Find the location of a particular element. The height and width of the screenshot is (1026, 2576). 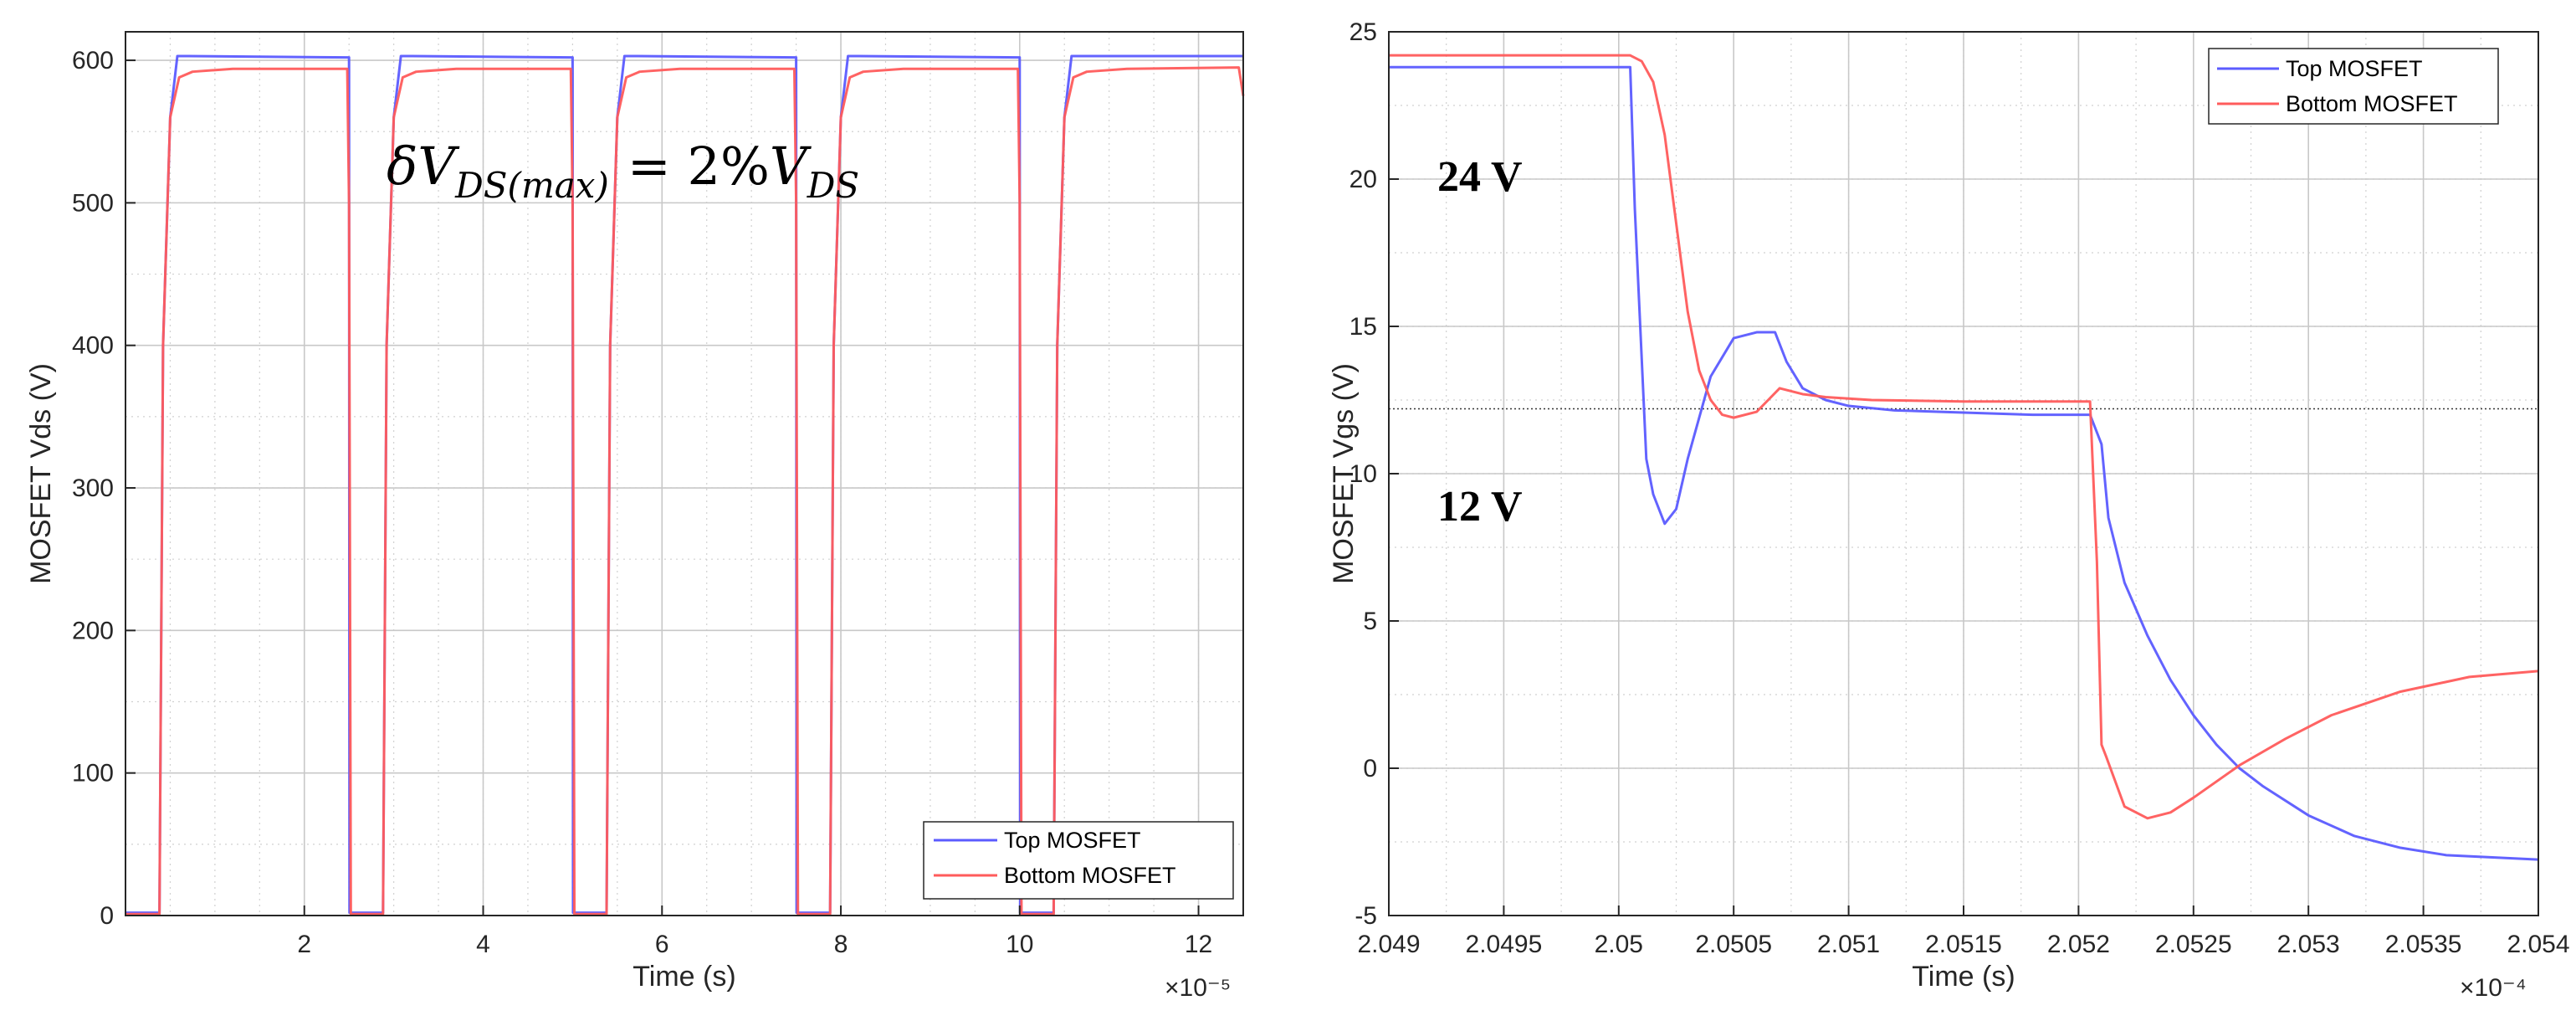

right-x-tick-label: 2.051 is located at coordinates (1848, 944).